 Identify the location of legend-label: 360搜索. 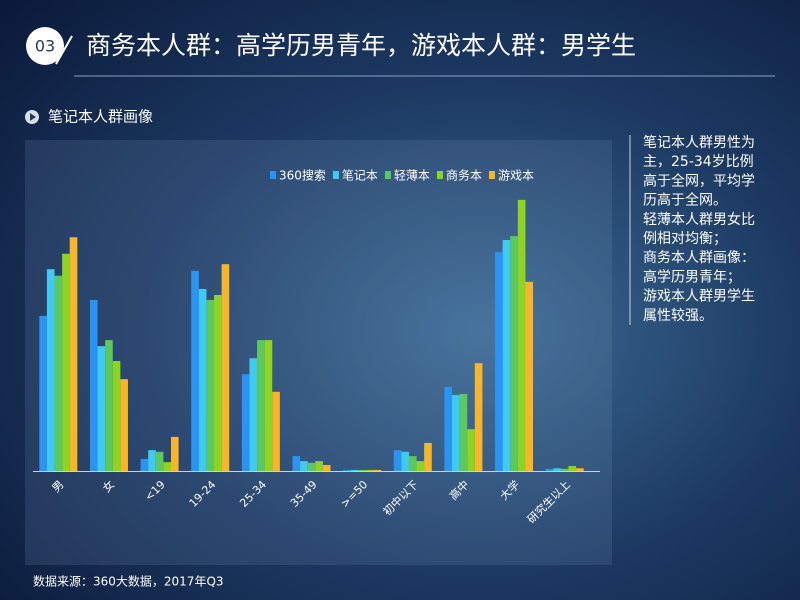
(302, 175).